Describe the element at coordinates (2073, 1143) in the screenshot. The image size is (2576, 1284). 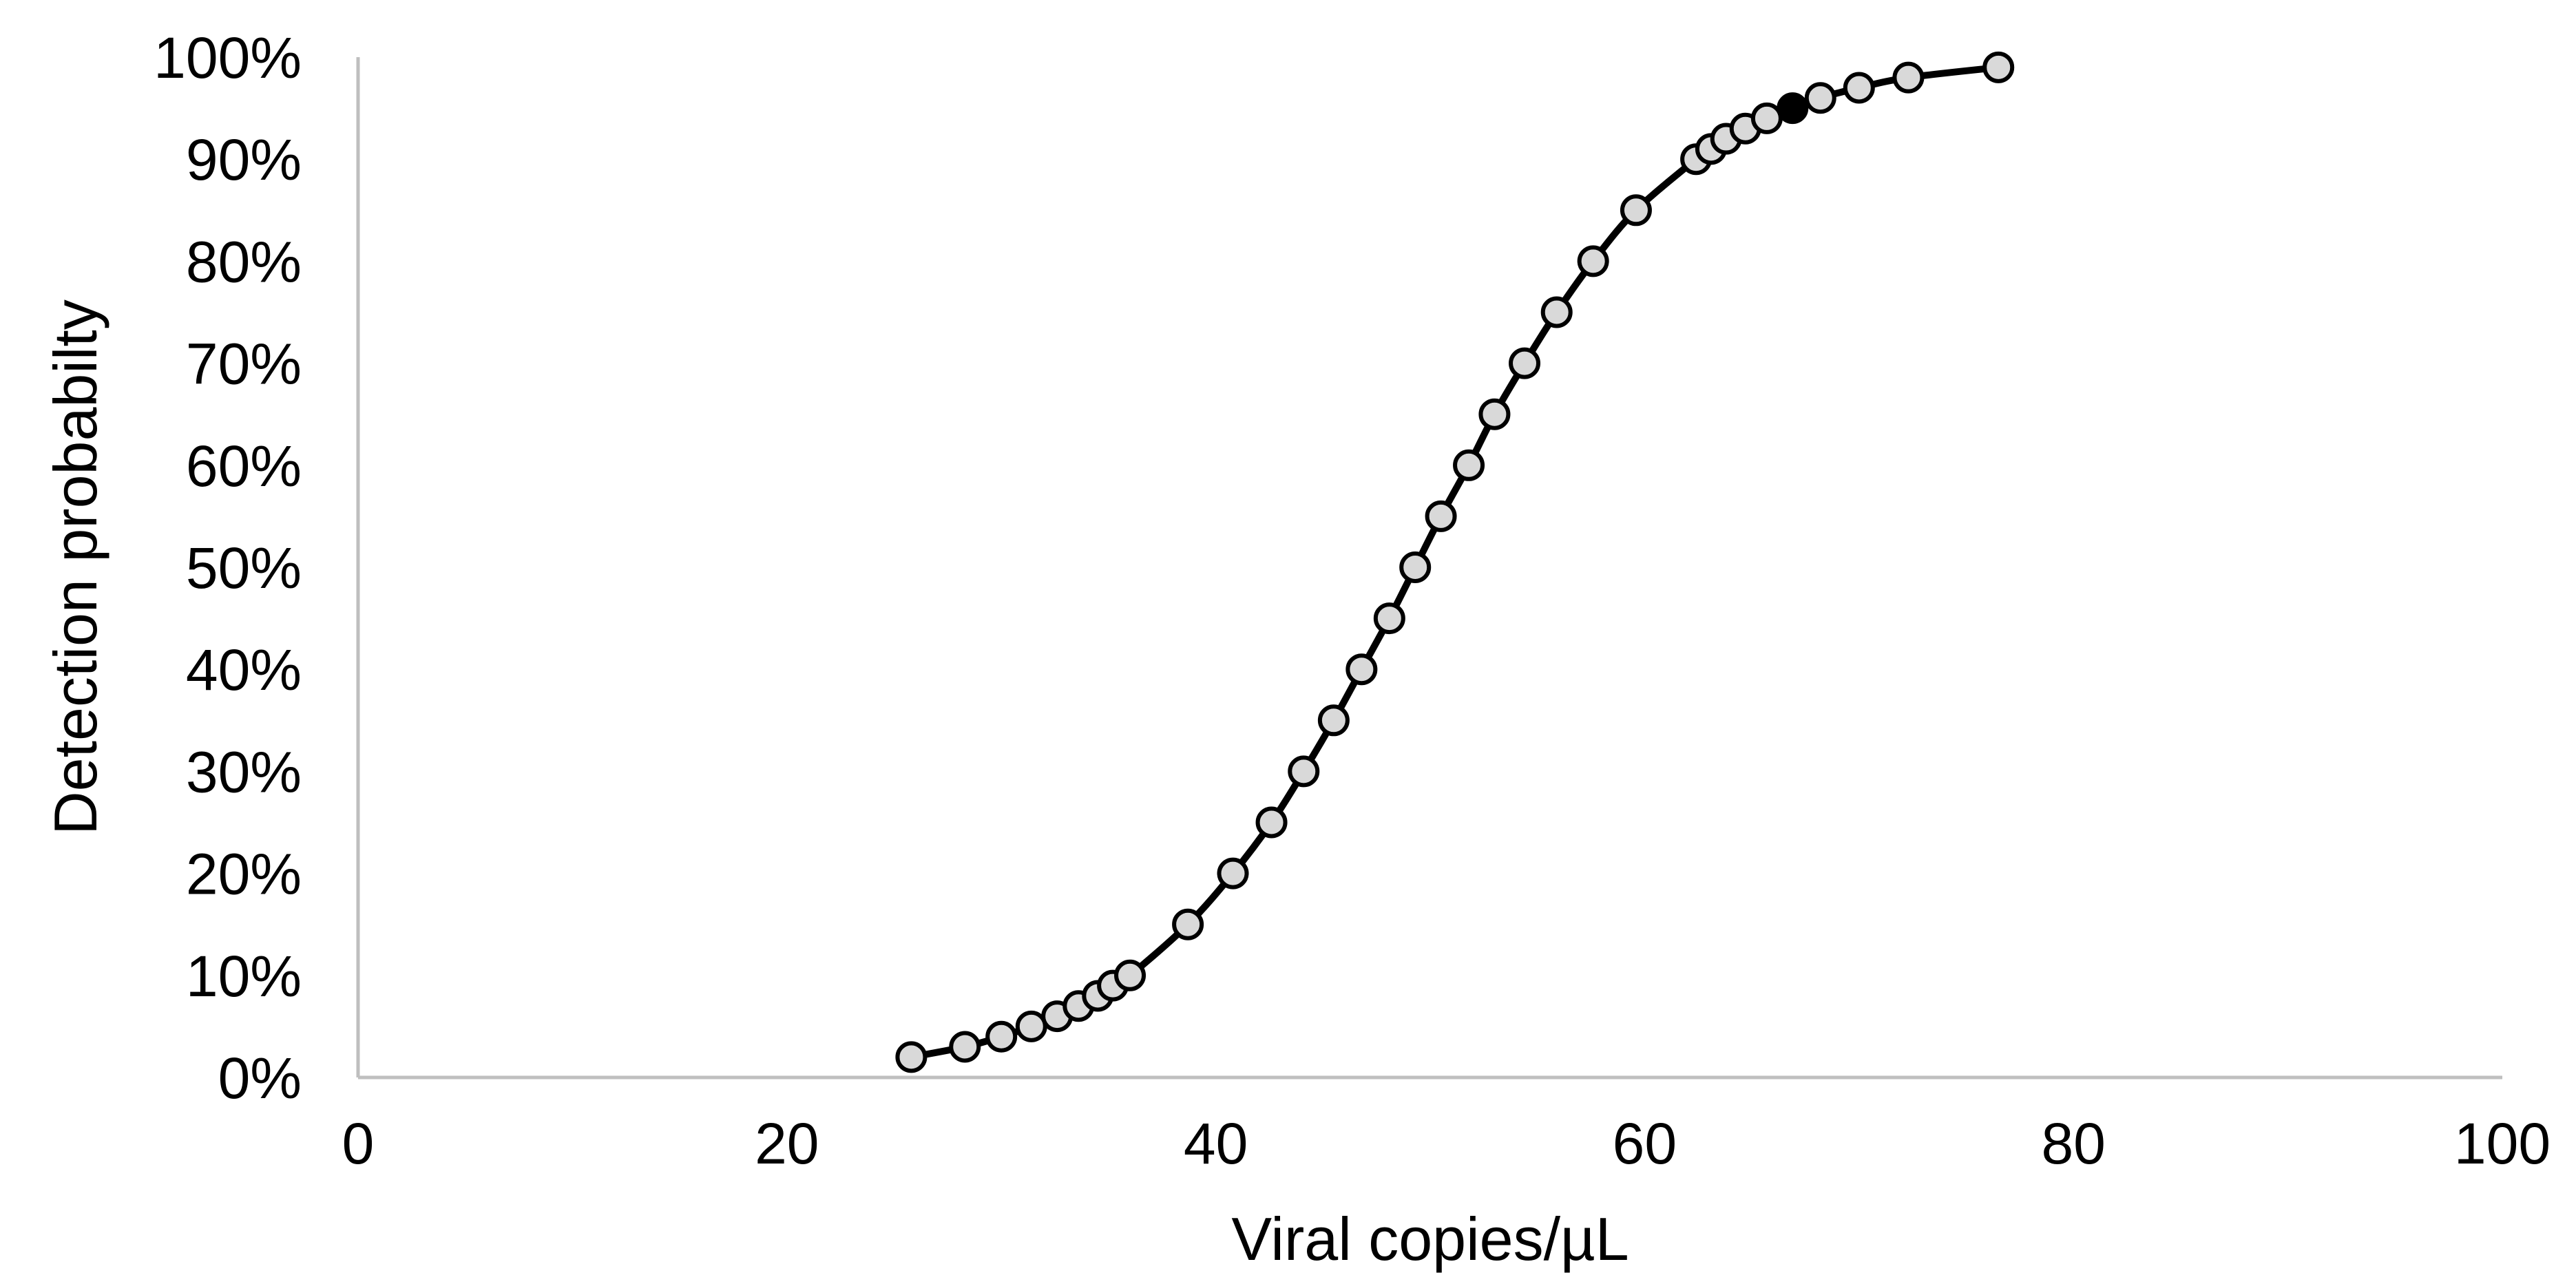
I see `x-tick-label: 80` at that location.